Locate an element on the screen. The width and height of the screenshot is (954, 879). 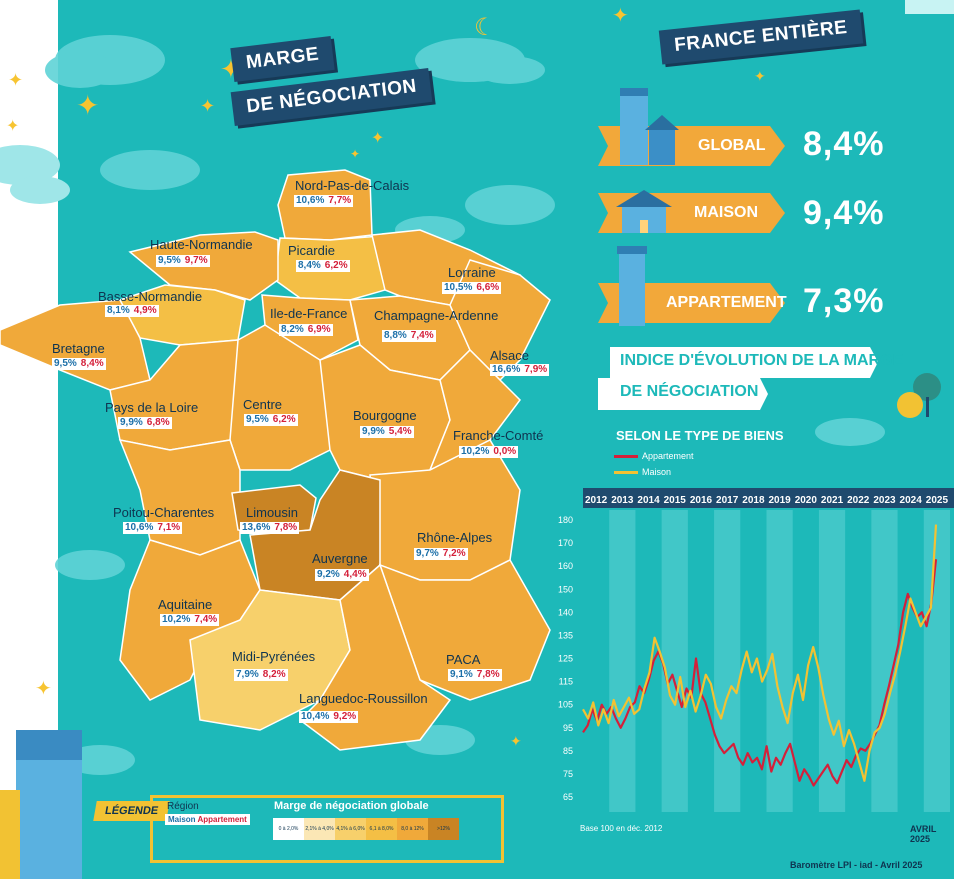
end-label: AVRIL 2025 is located at coordinates (923, 834).